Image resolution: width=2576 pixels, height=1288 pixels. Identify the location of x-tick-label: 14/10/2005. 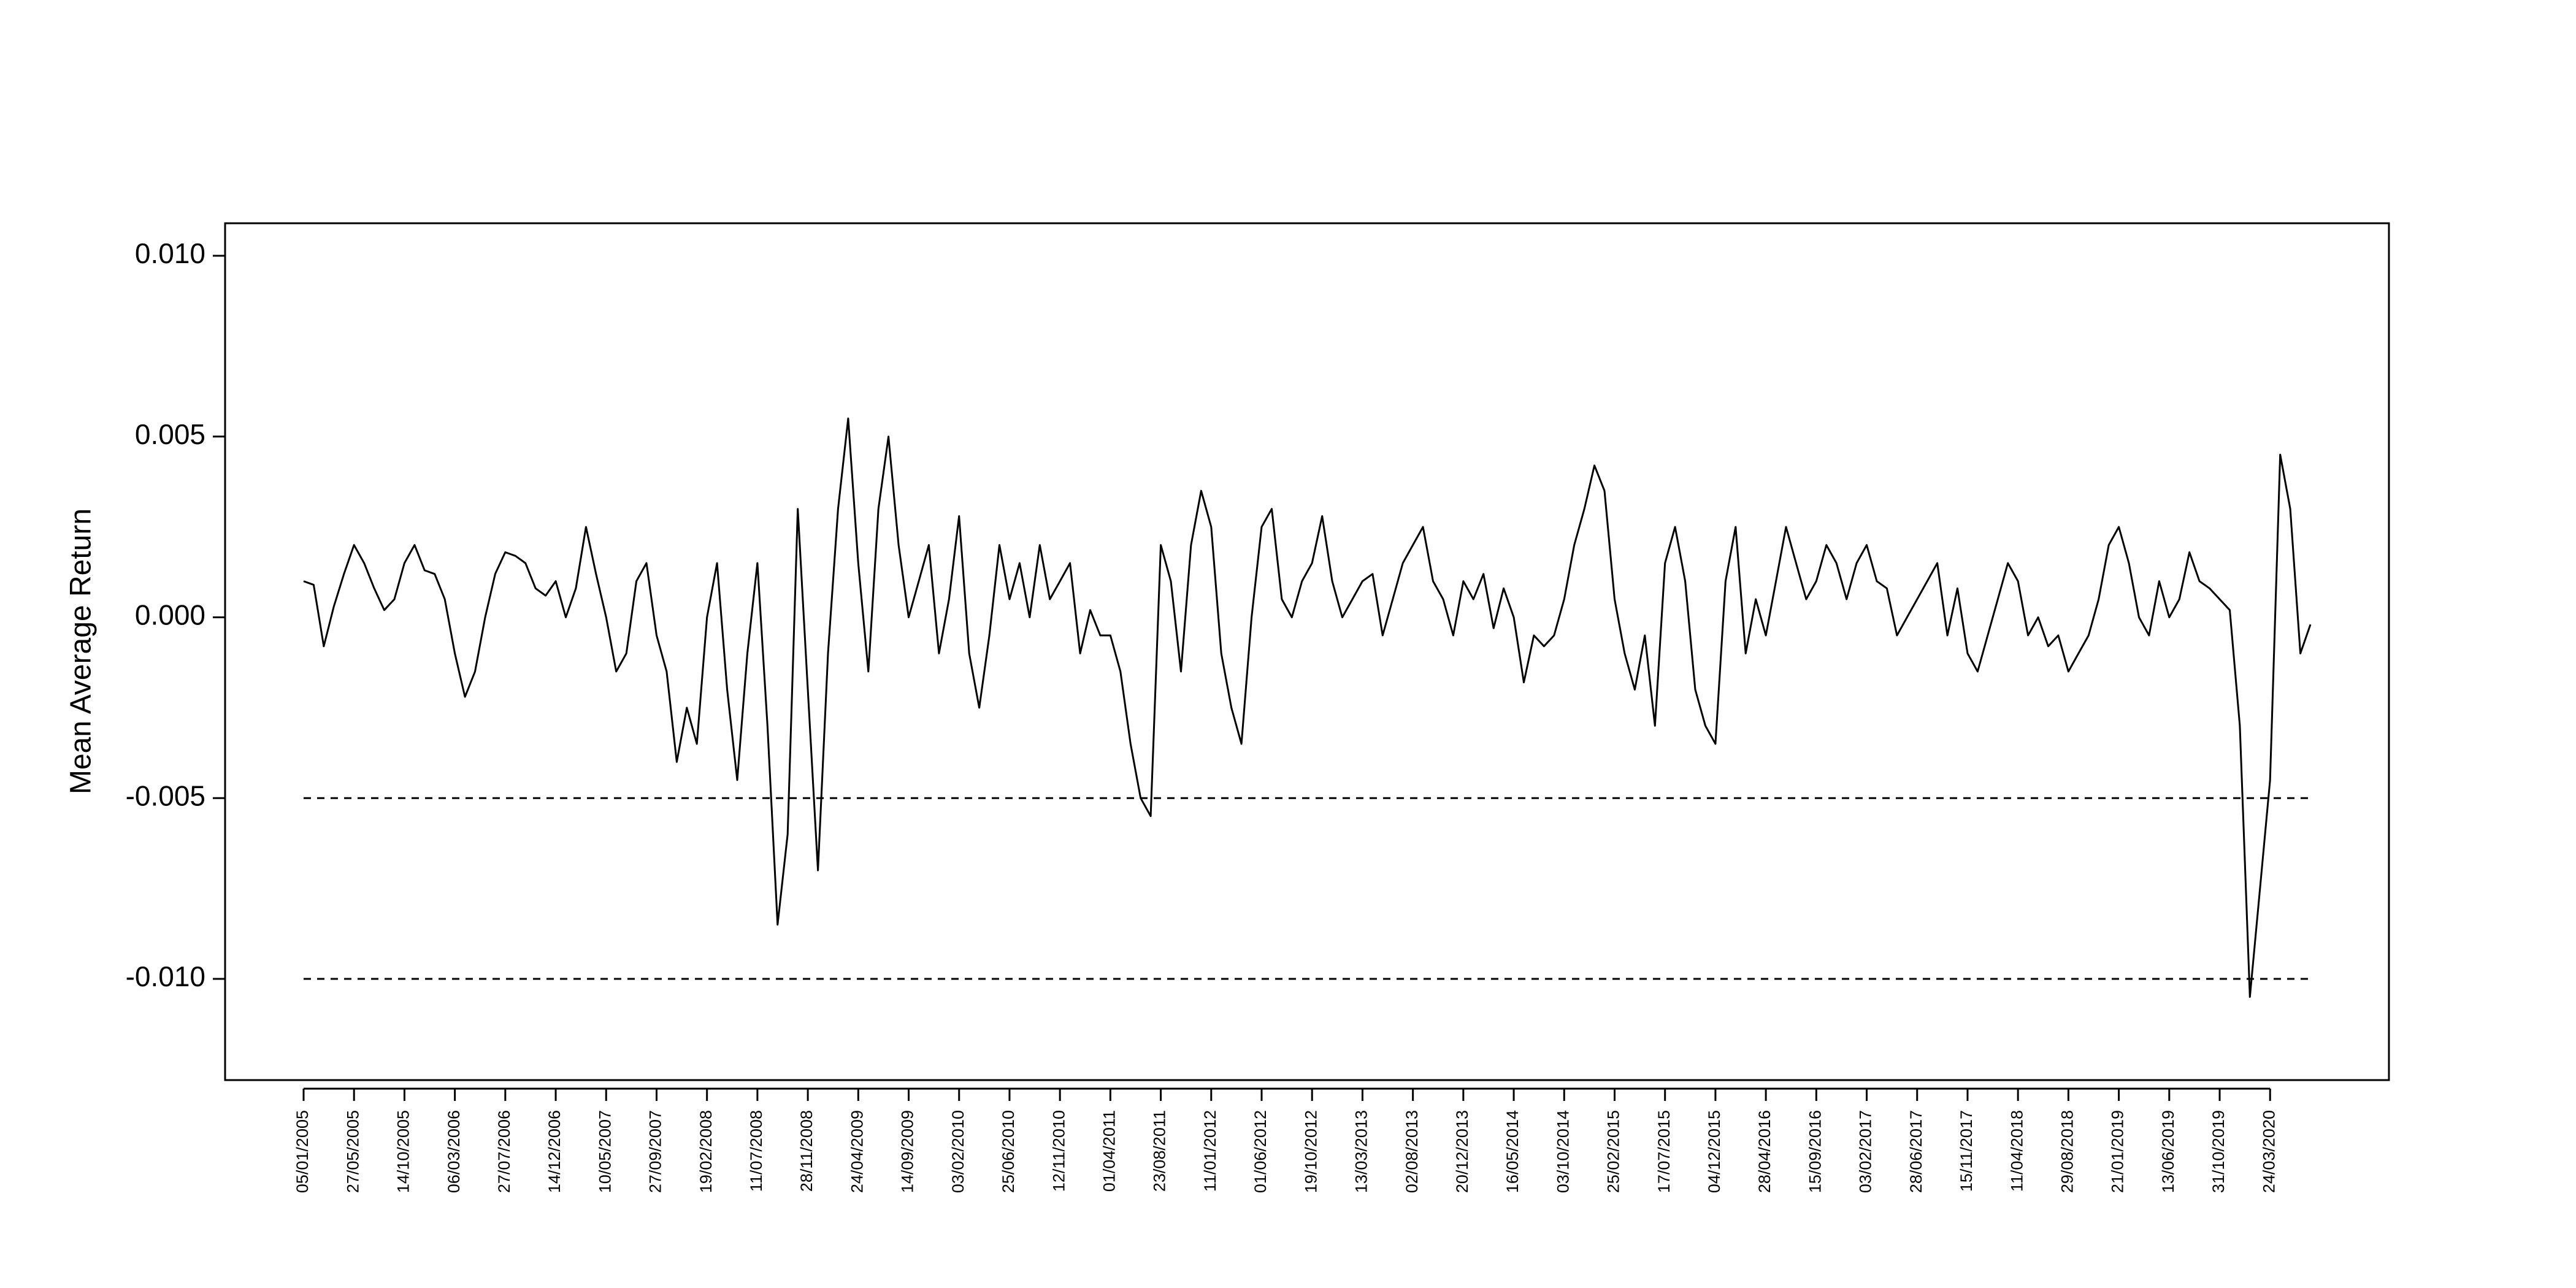
(403, 1151).